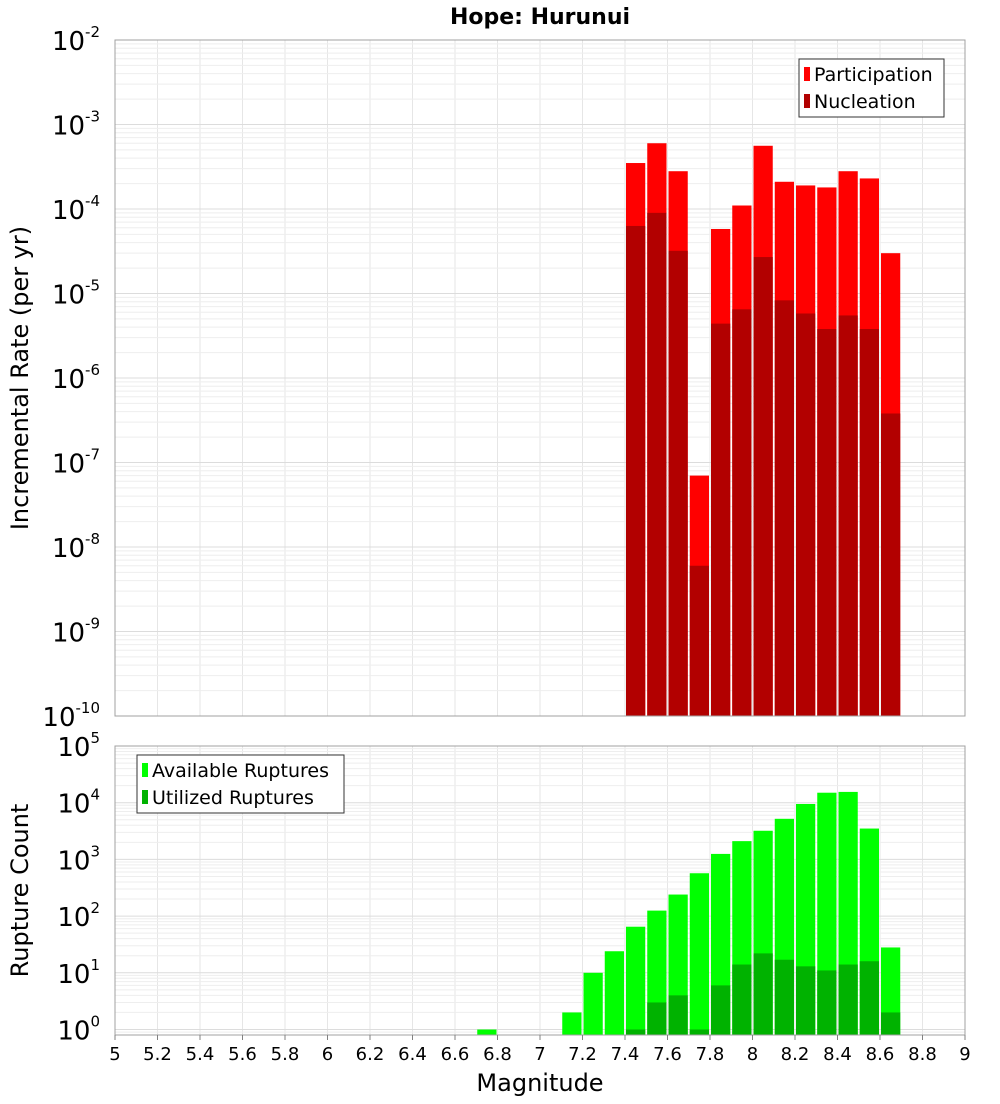 The width and height of the screenshot is (1000, 1104). I want to click on x-tick-label: 7.8, so click(710, 1054).